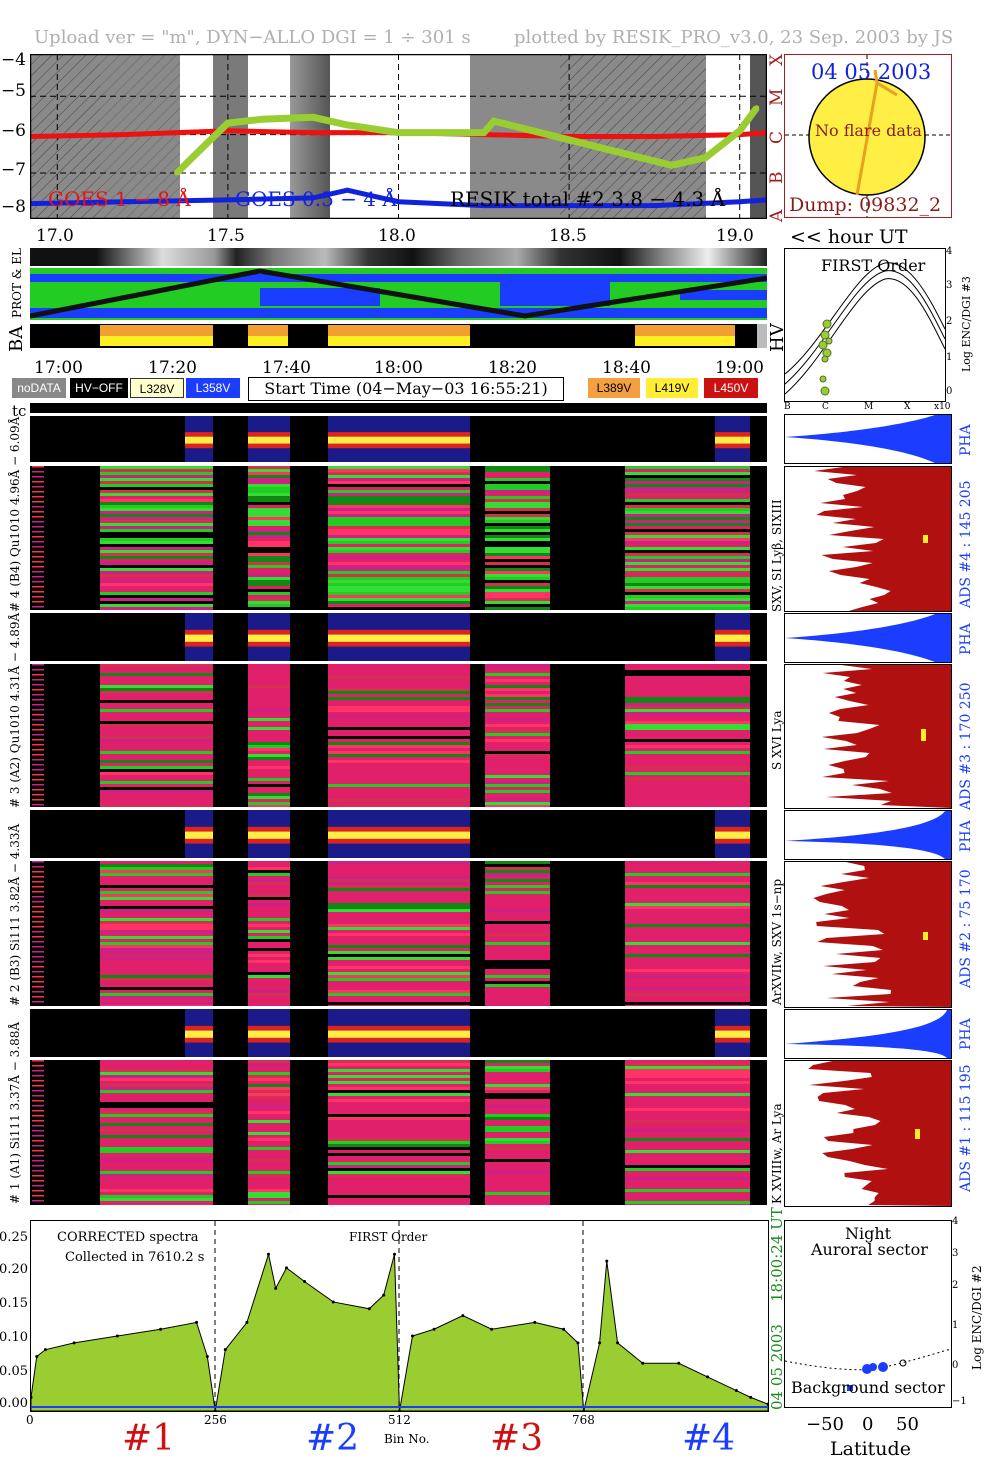  I want to click on lat-background: Background sector, so click(868, 1387).